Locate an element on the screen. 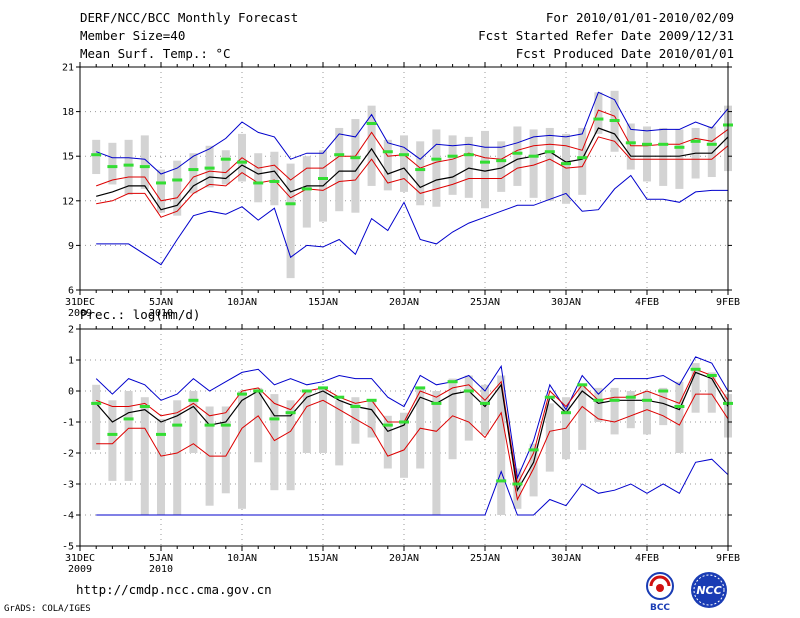 The width and height of the screenshot is (800, 618). precip-x-label: 15JAN is located at coordinates (323, 558).